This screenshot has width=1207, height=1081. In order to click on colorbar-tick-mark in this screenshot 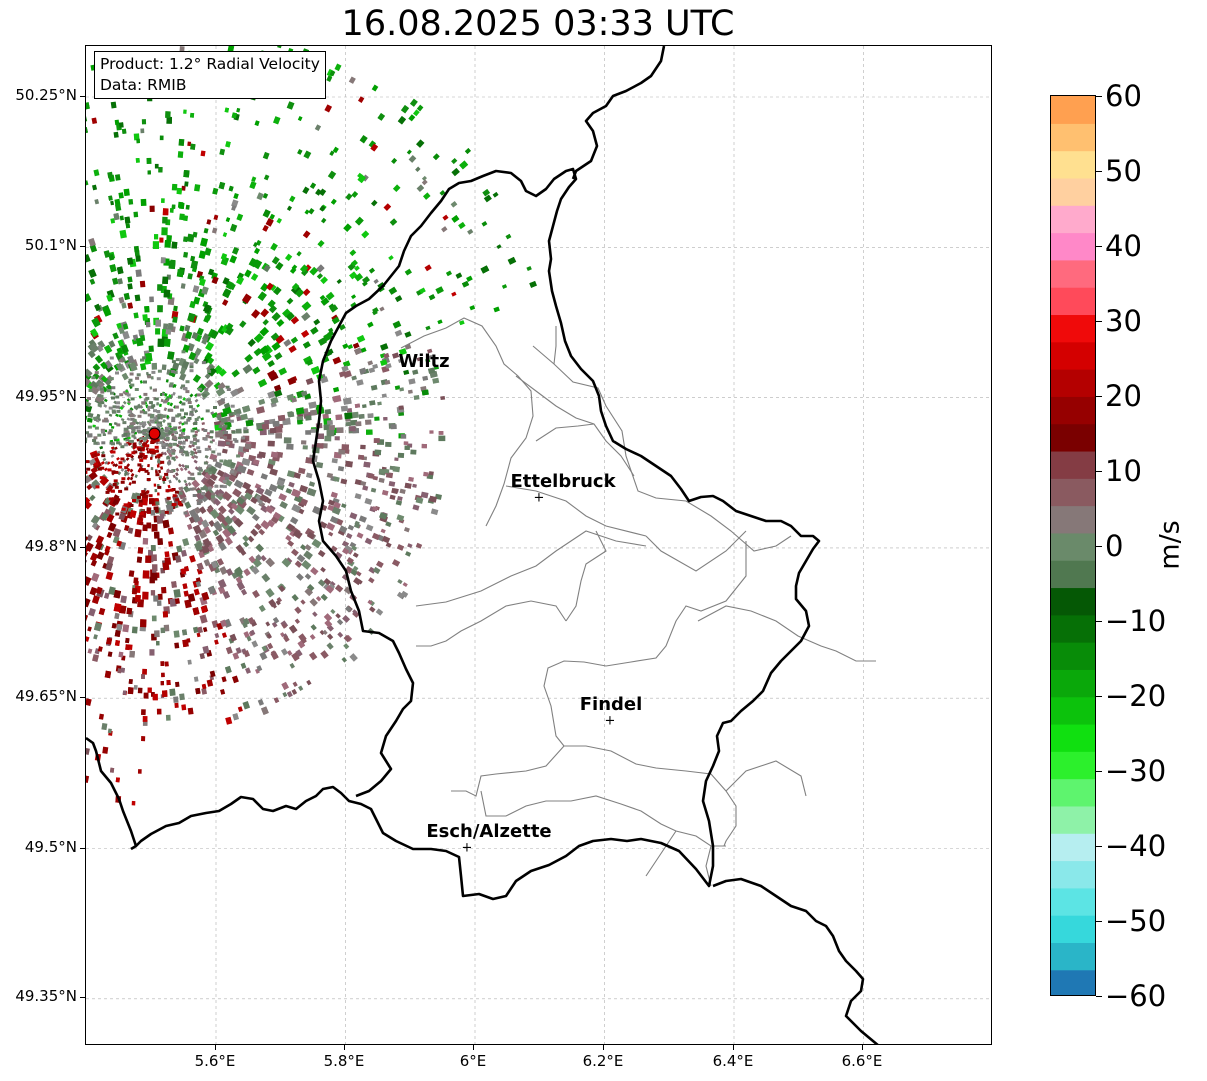, I will do `click(1099, 246)`.